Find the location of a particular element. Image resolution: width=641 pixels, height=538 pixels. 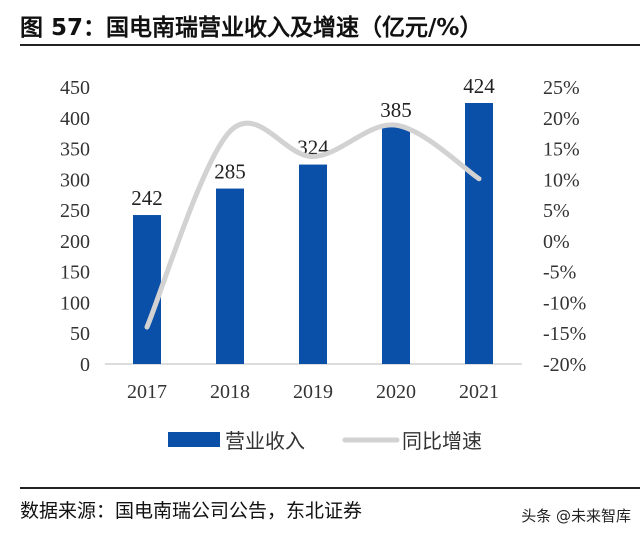

source-rule is located at coordinates (330, 488).